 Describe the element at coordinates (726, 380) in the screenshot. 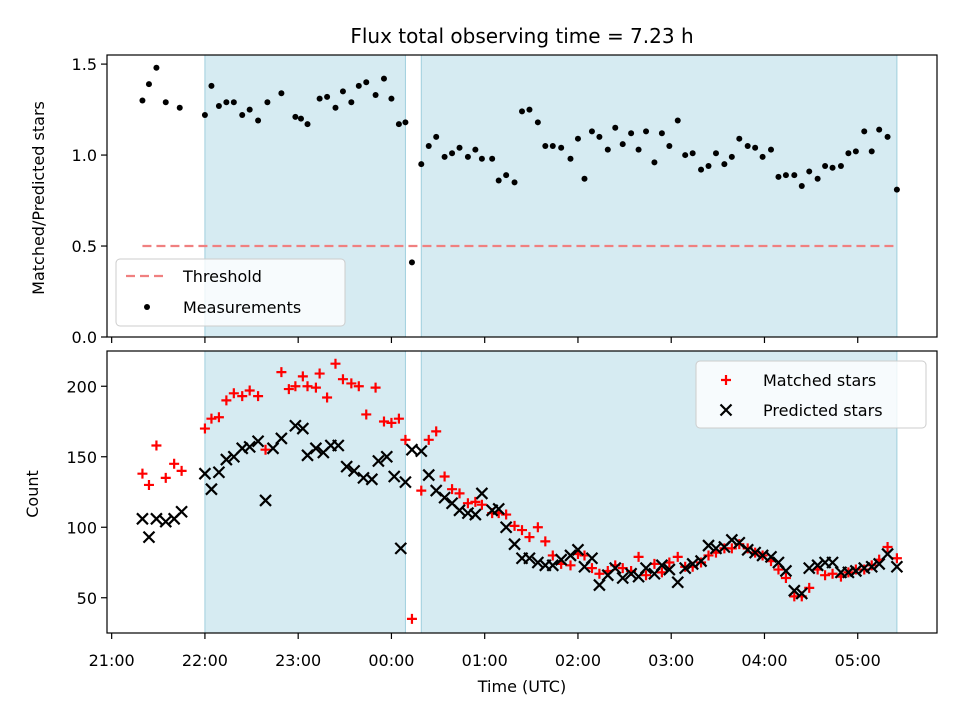

I see `legend-matched-swatch` at that location.